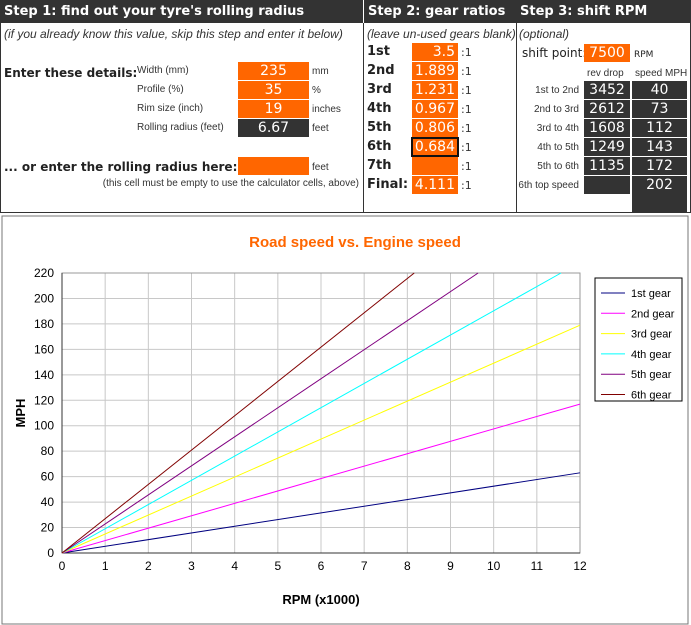 The height and width of the screenshot is (625, 691). What do you see at coordinates (44, 298) in the screenshot?
I see `y-tick-label: 200` at bounding box center [44, 298].